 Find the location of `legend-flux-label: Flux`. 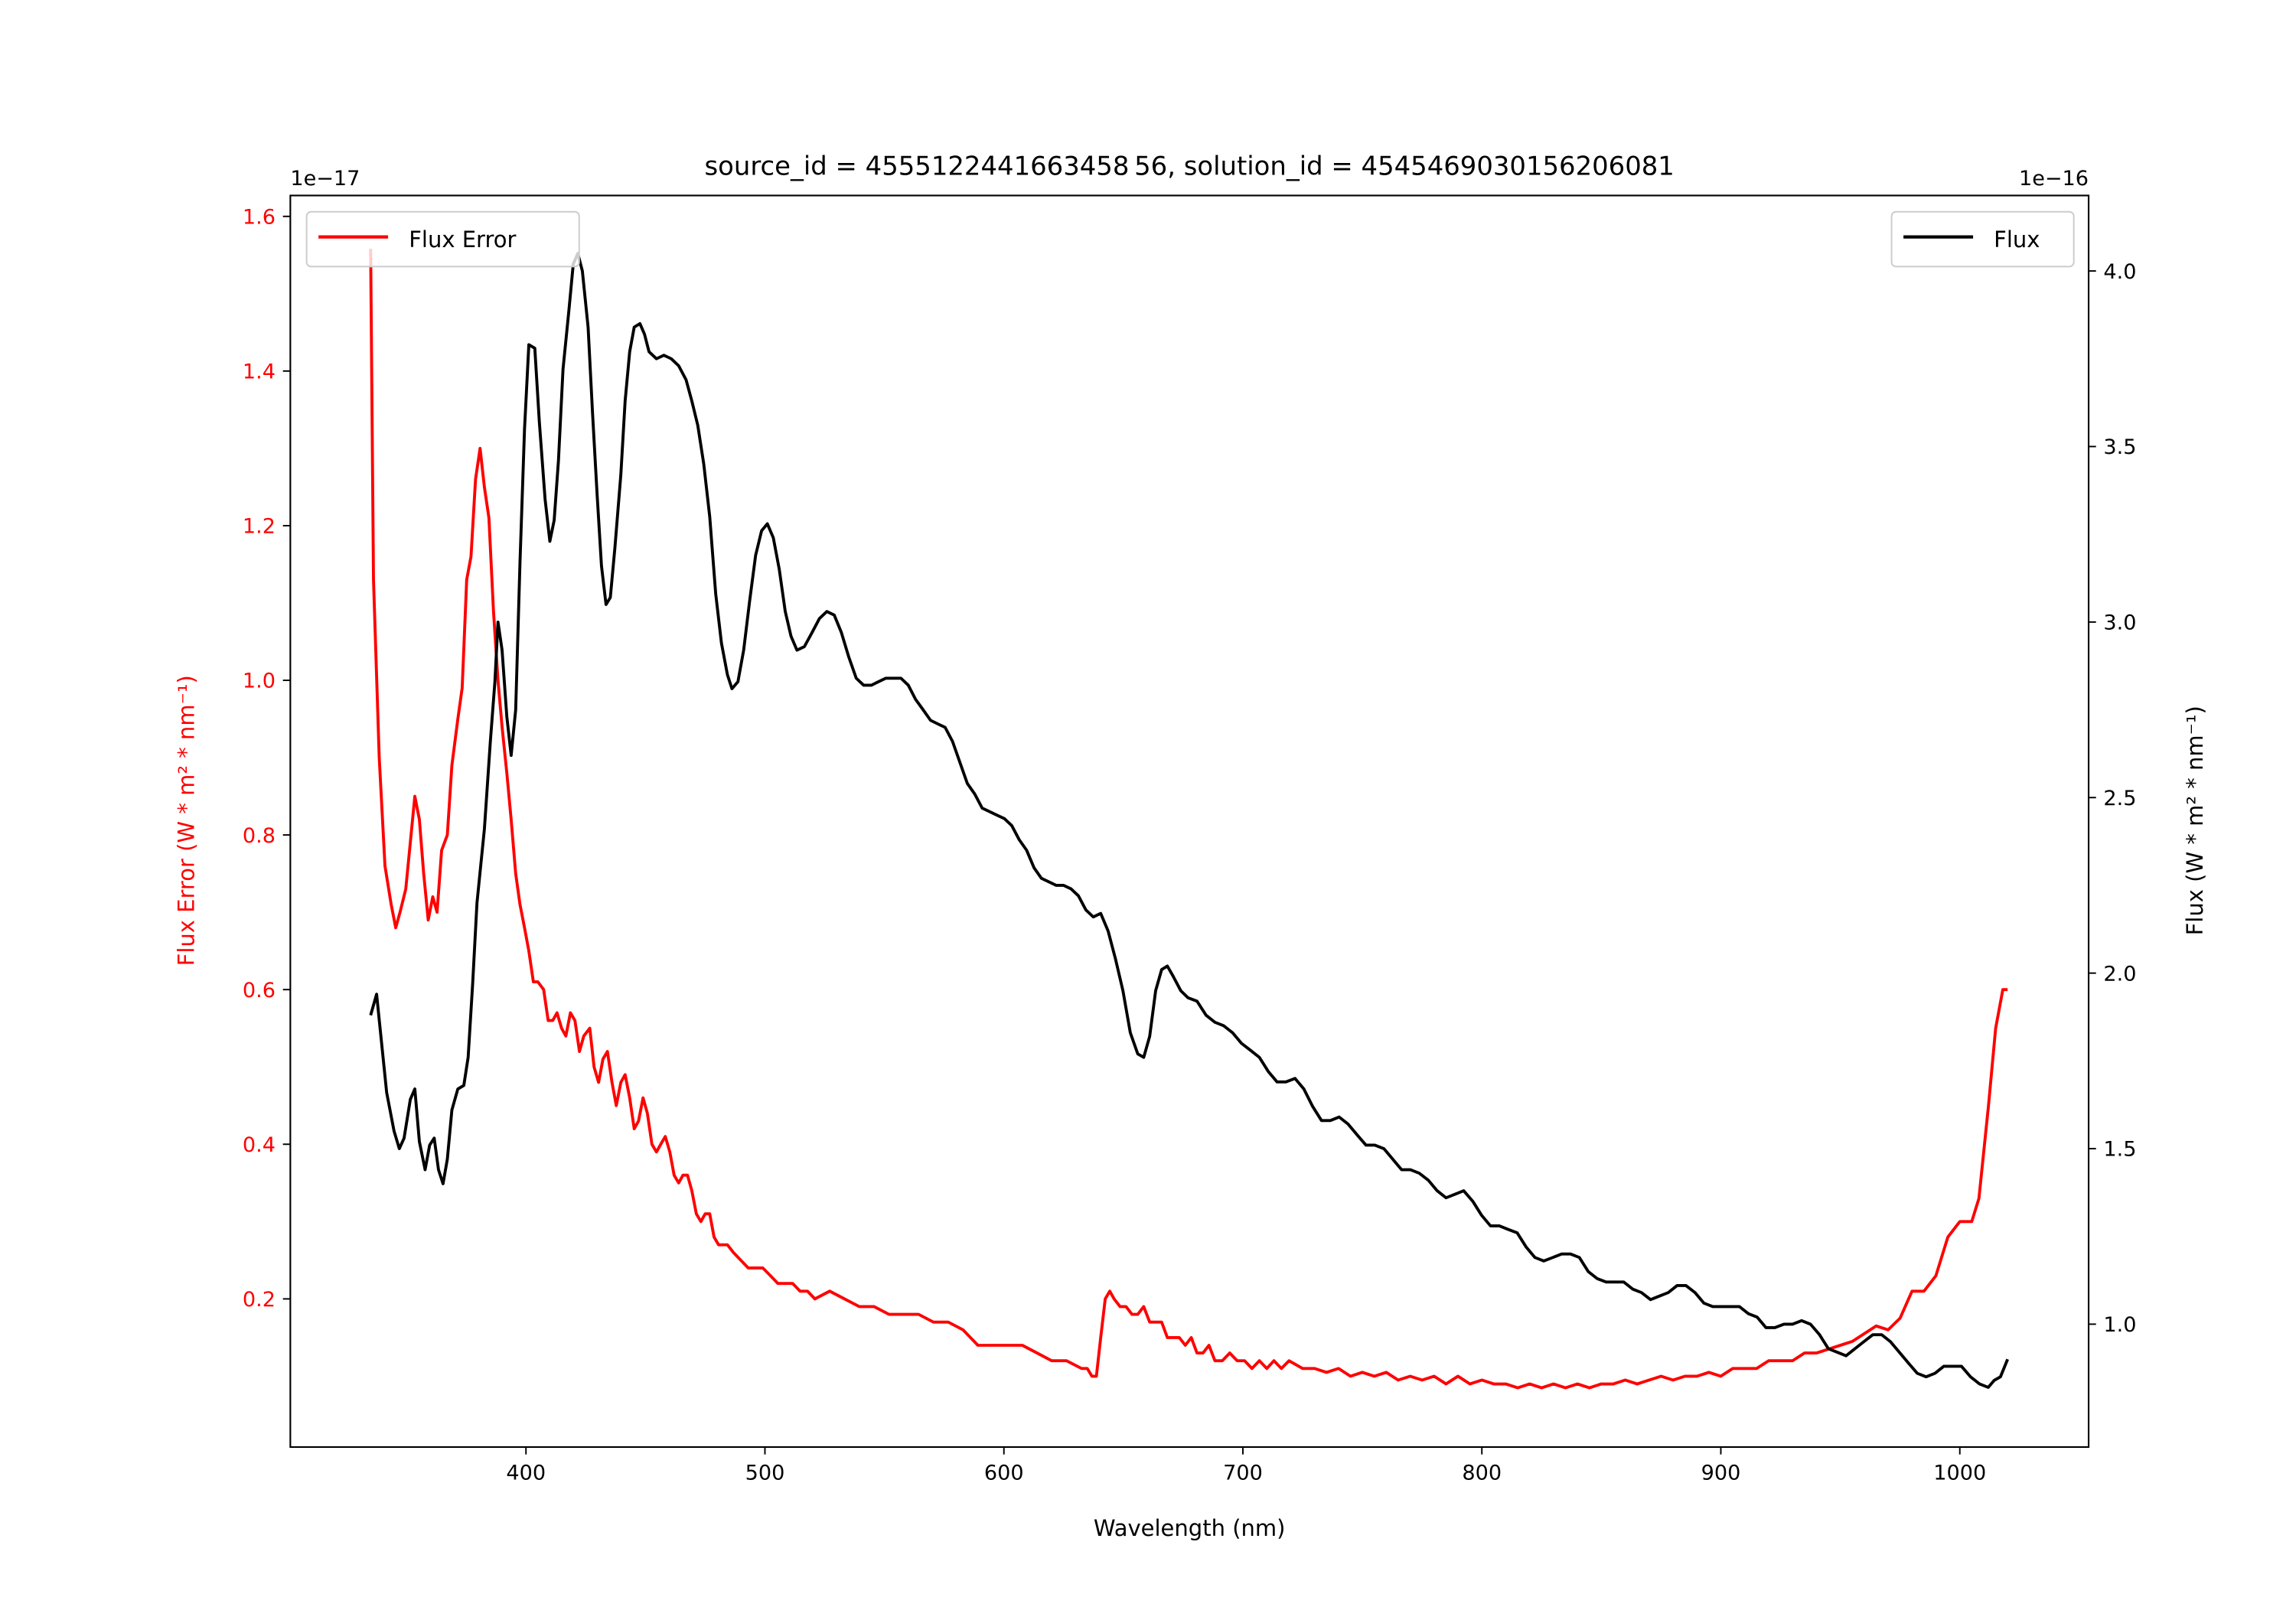

legend-flux-label: Flux is located at coordinates (2017, 240).